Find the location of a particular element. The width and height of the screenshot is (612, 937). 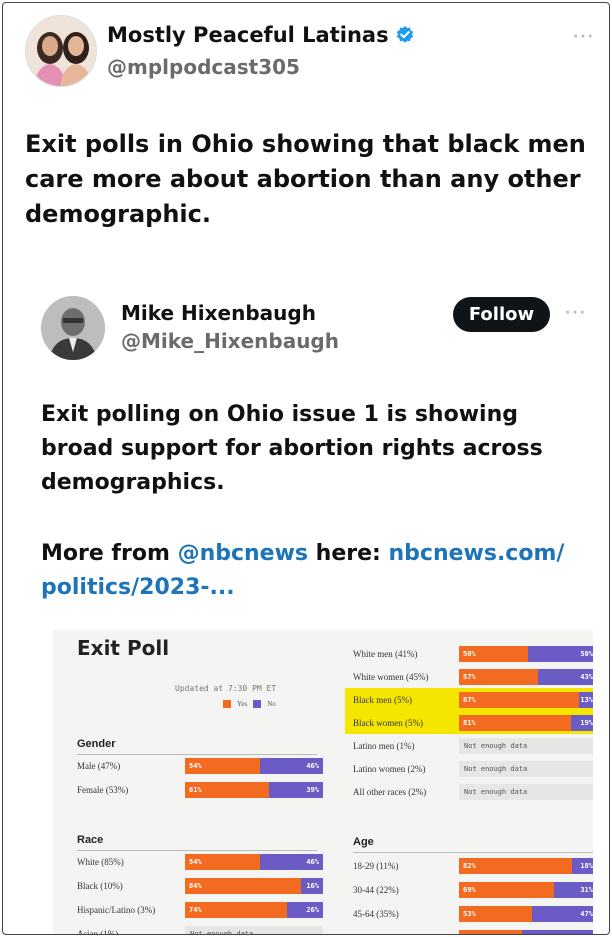

row-label: Black men (5%) is located at coordinates (382, 700).